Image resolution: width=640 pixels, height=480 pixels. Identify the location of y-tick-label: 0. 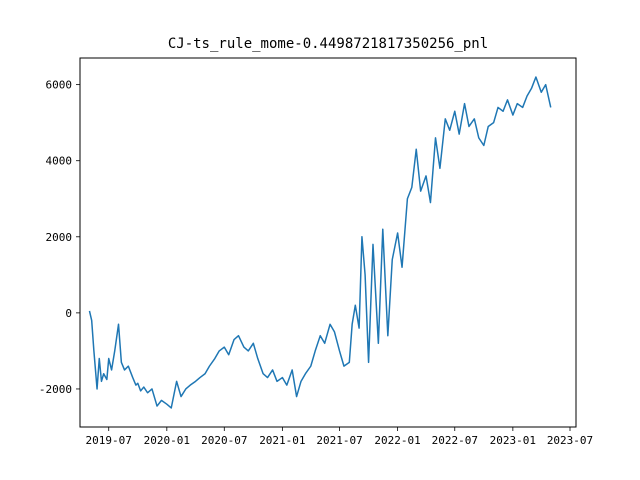
(68, 313).